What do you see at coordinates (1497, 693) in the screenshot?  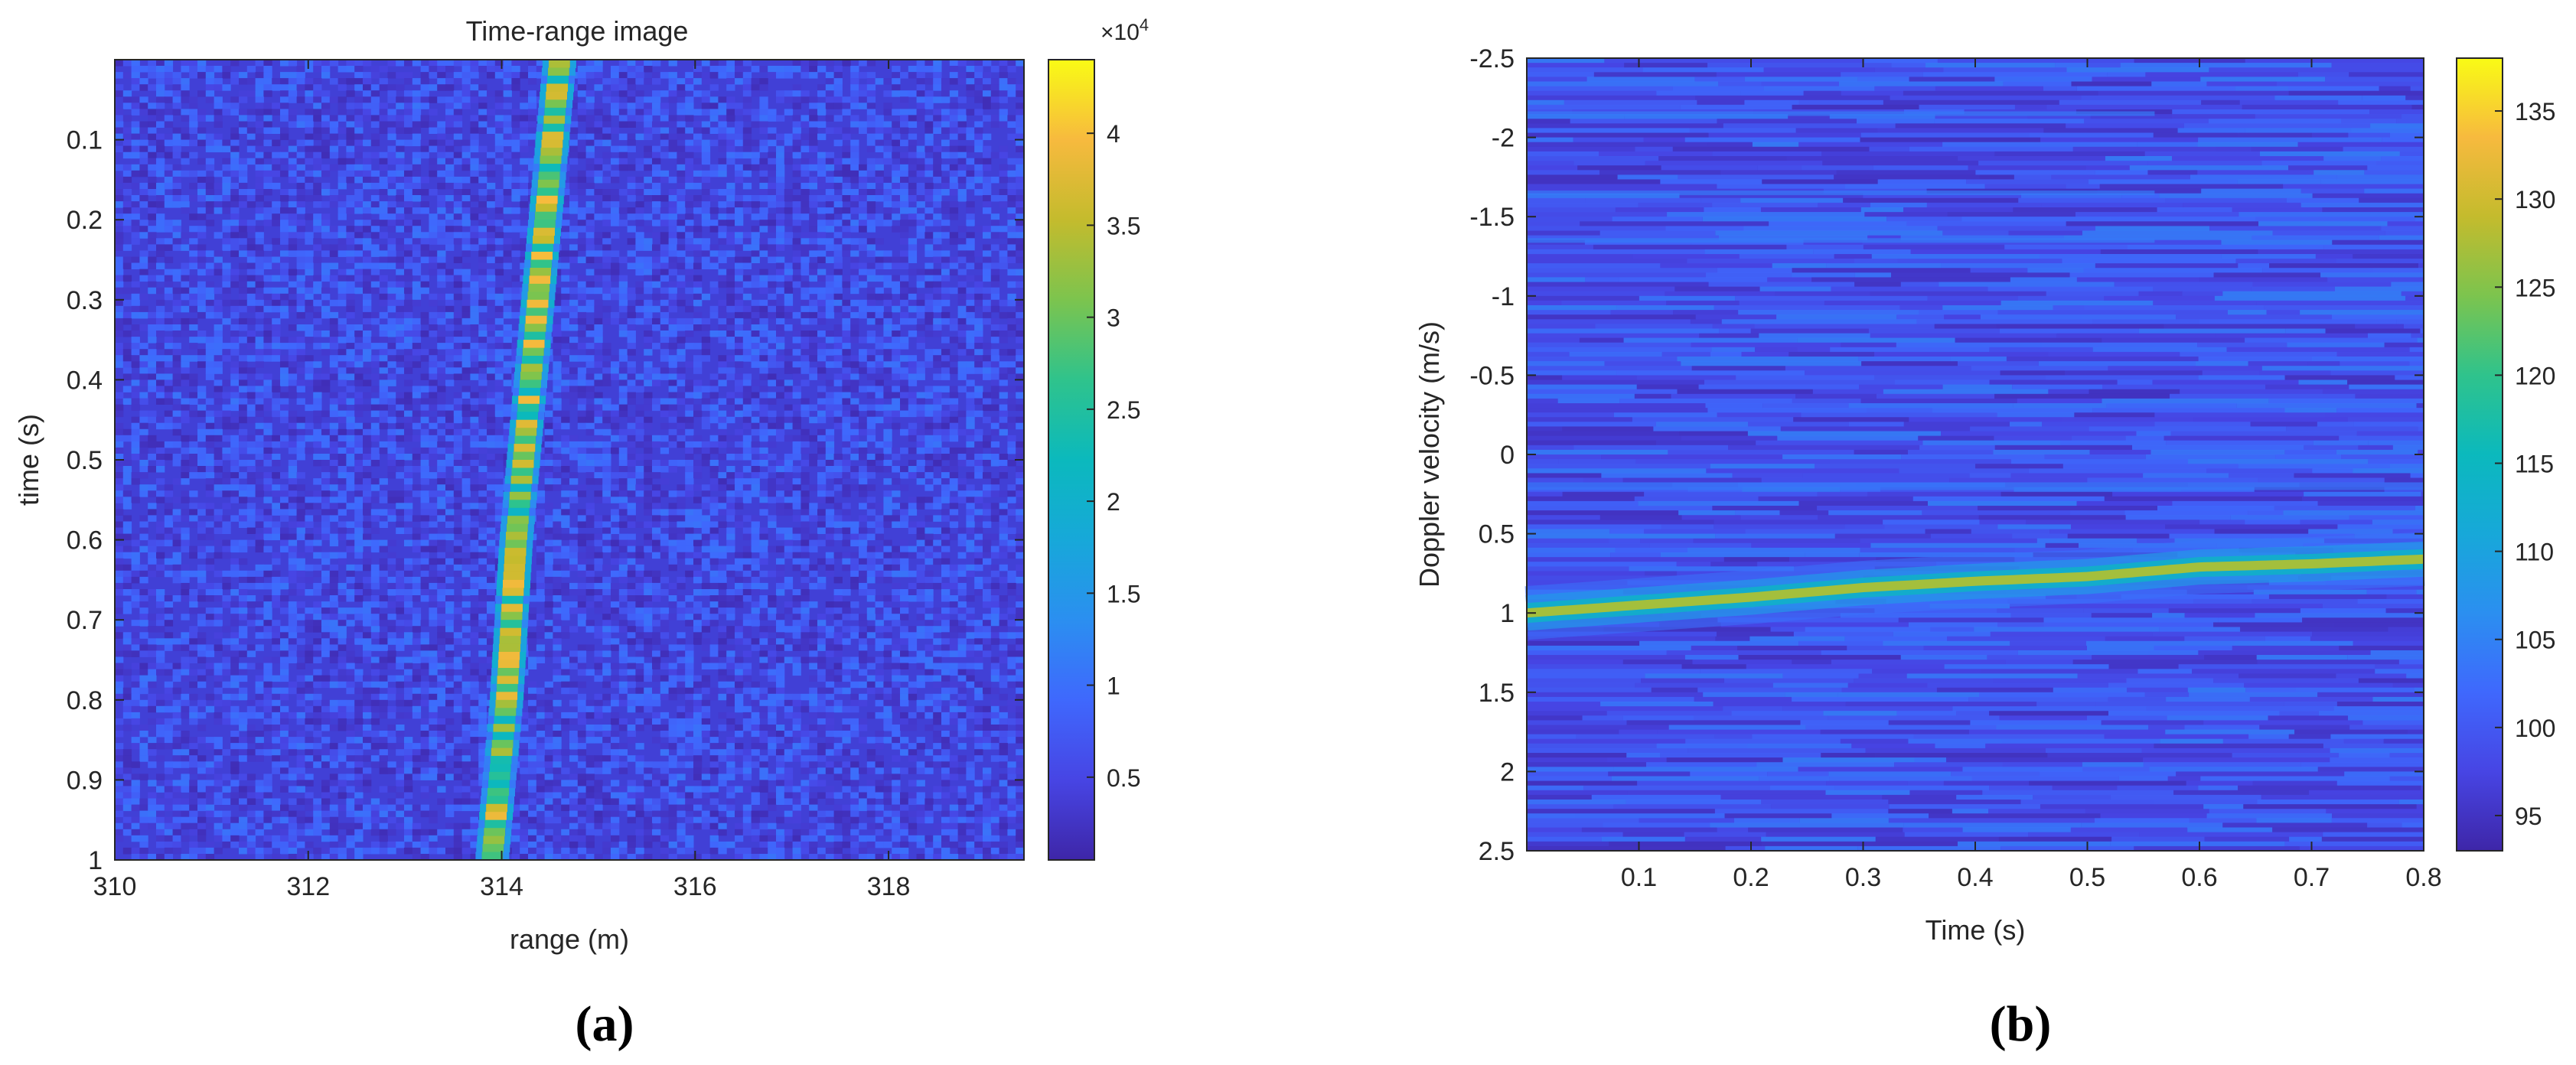 I see `y-tick-label: 1.5` at bounding box center [1497, 693].